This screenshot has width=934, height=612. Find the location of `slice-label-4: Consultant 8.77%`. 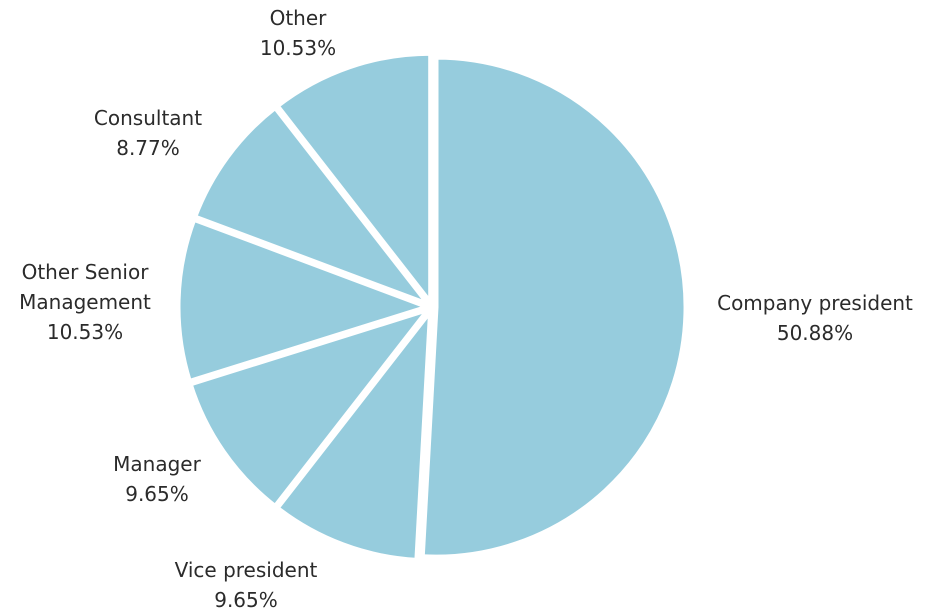

slice-label-4: Consultant 8.77% is located at coordinates (148, 133).